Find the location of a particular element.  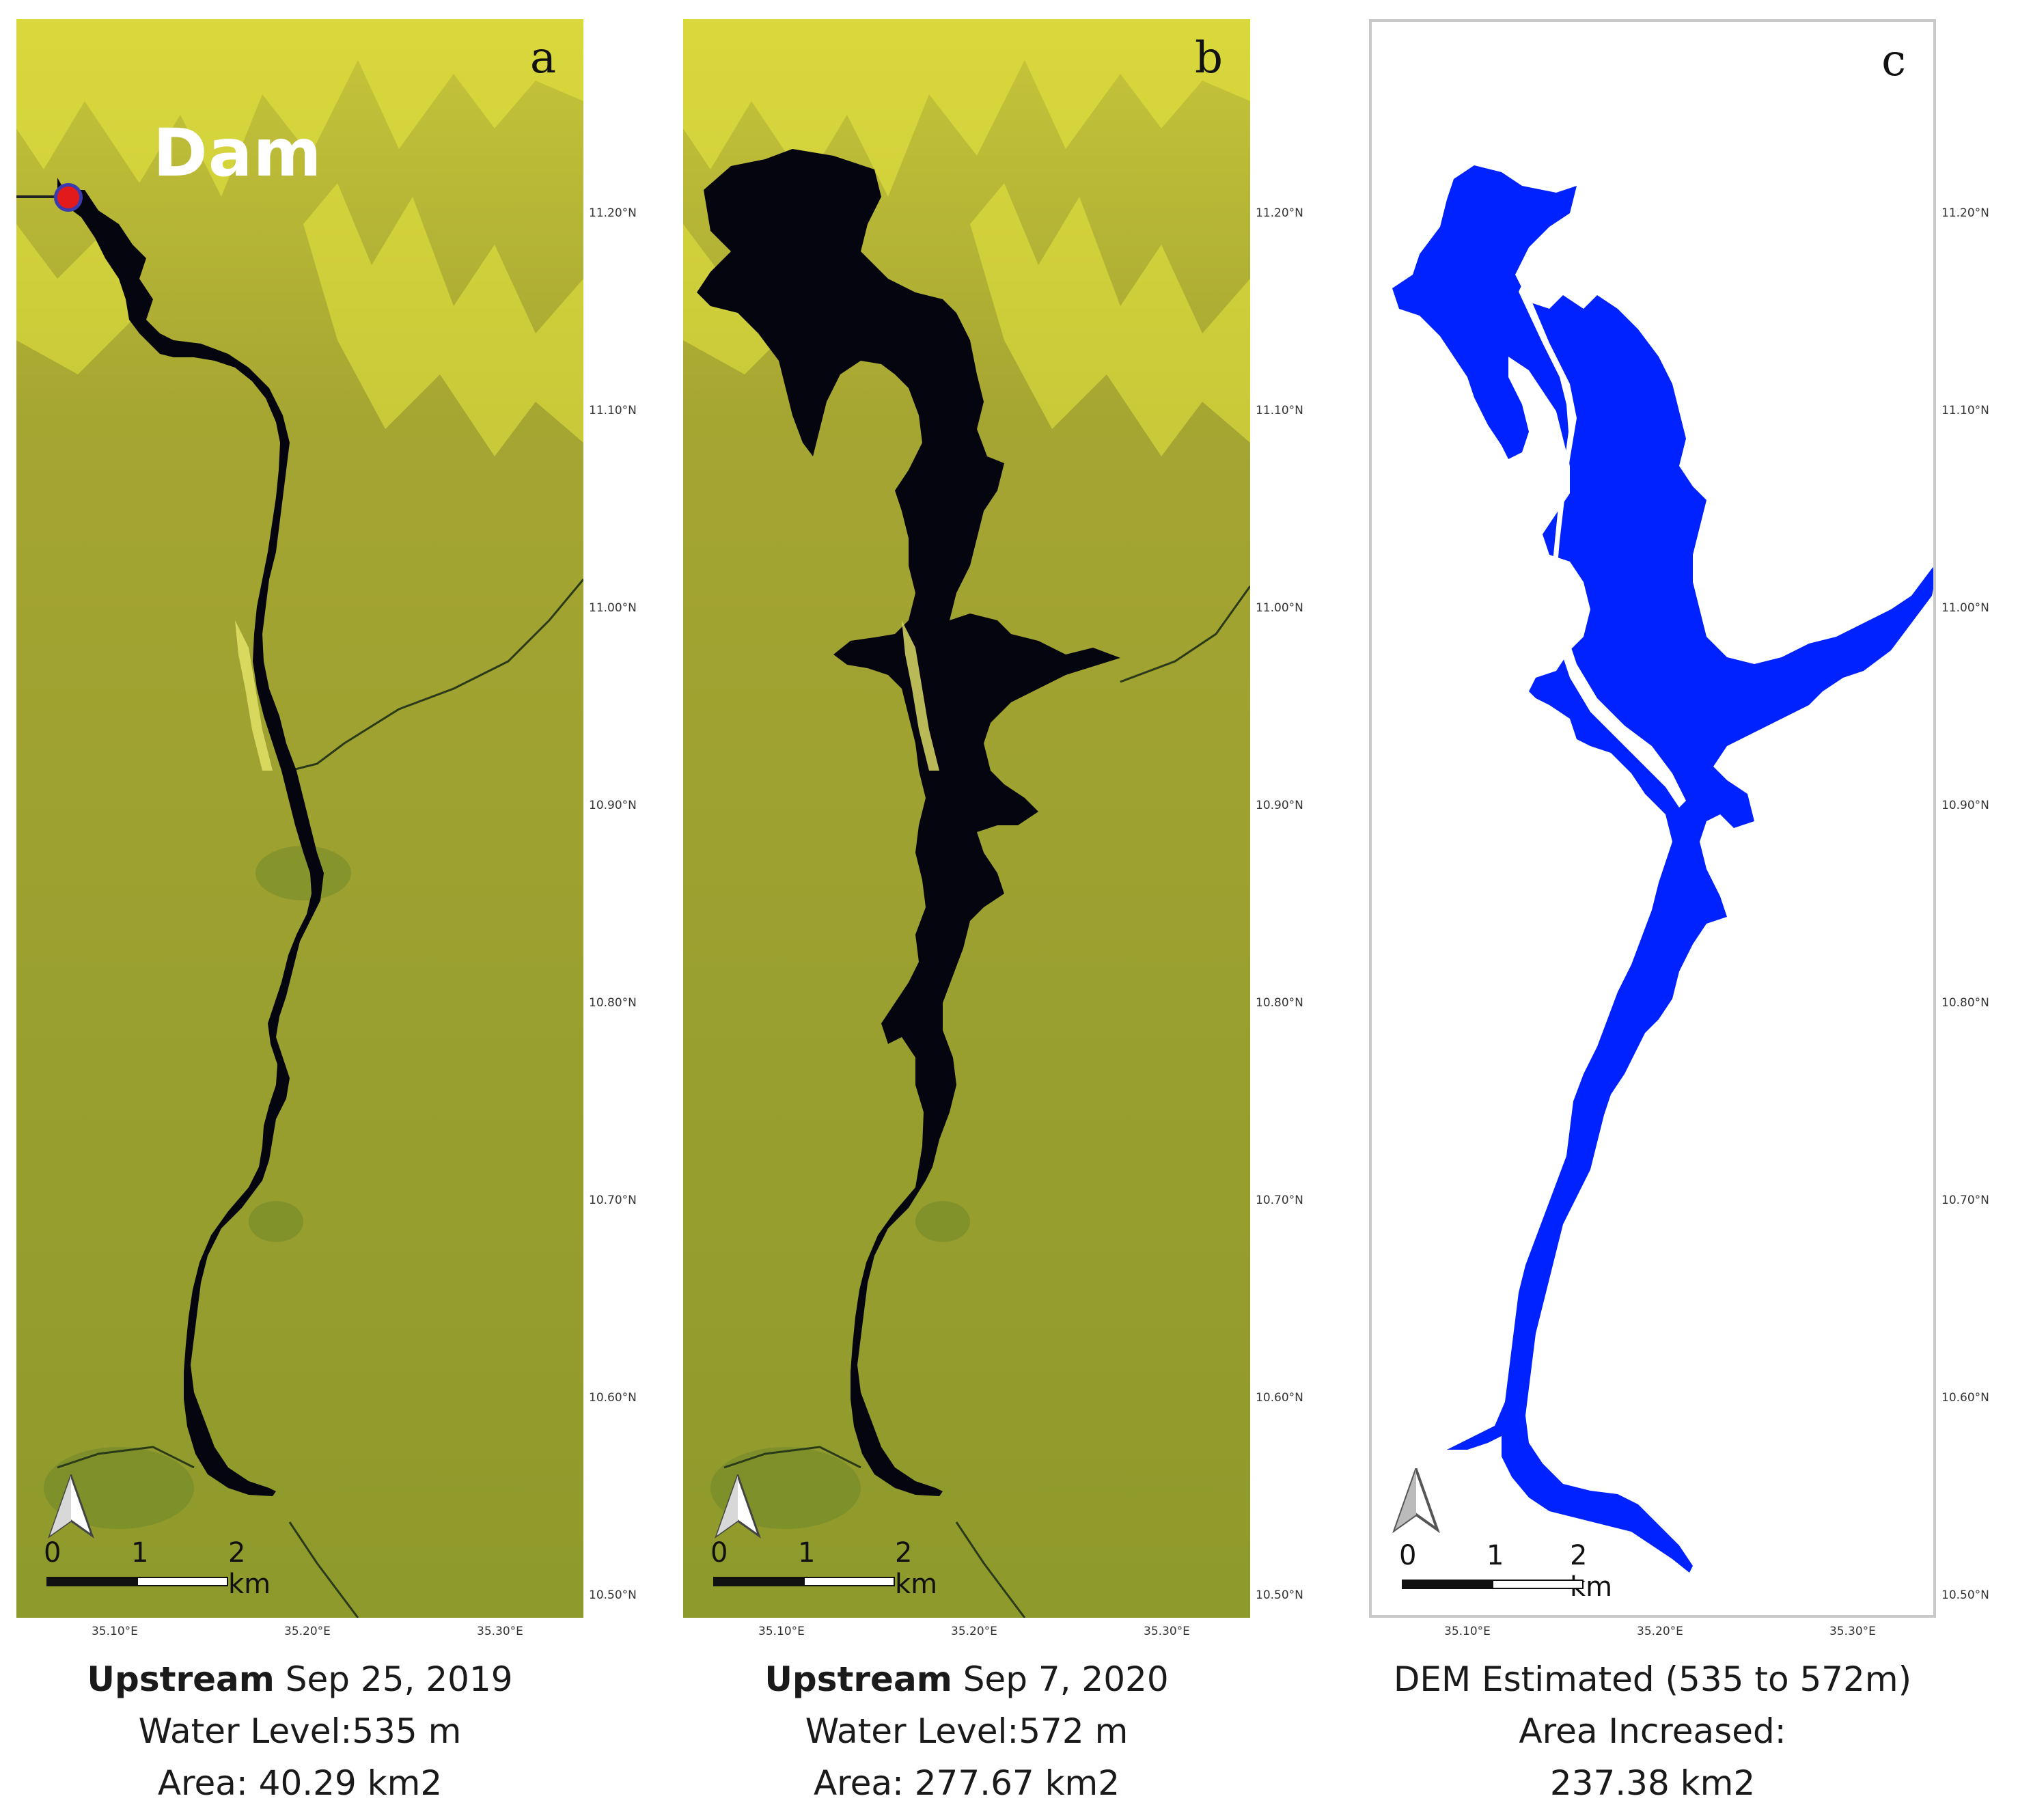

panel-letter-c: c is located at coordinates (1893, 61).